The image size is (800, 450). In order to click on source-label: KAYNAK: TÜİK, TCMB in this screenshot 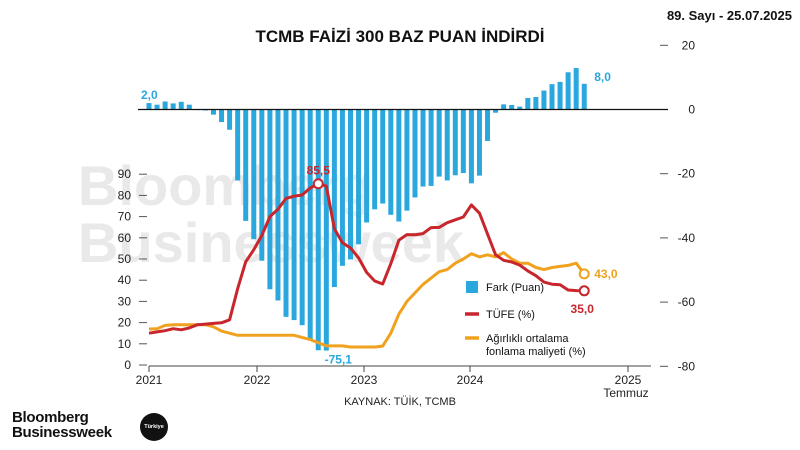, I will do `click(400, 401)`.